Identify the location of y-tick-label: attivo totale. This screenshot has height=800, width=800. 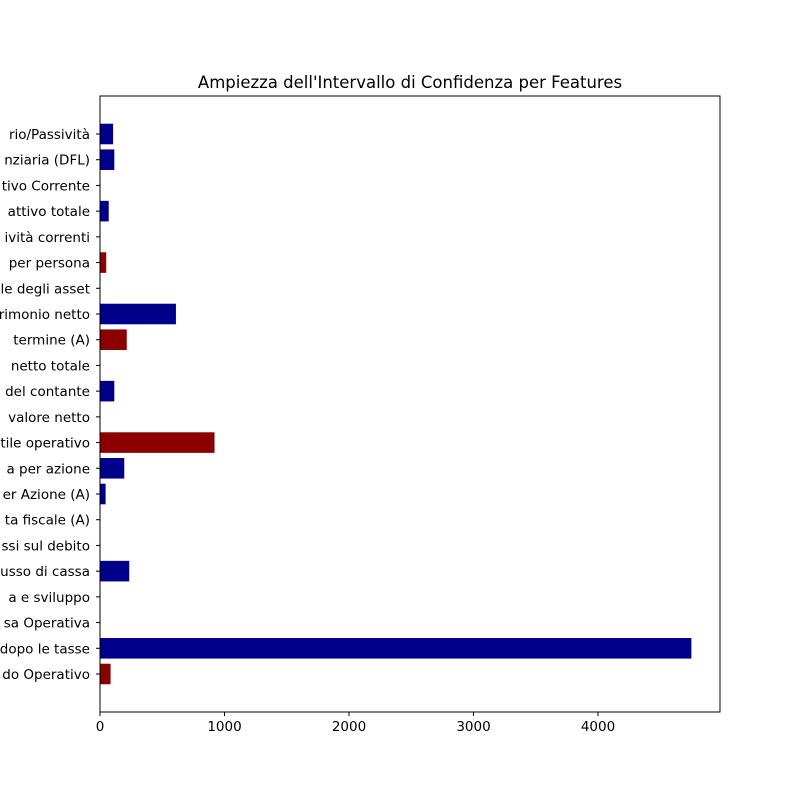
(49, 212).